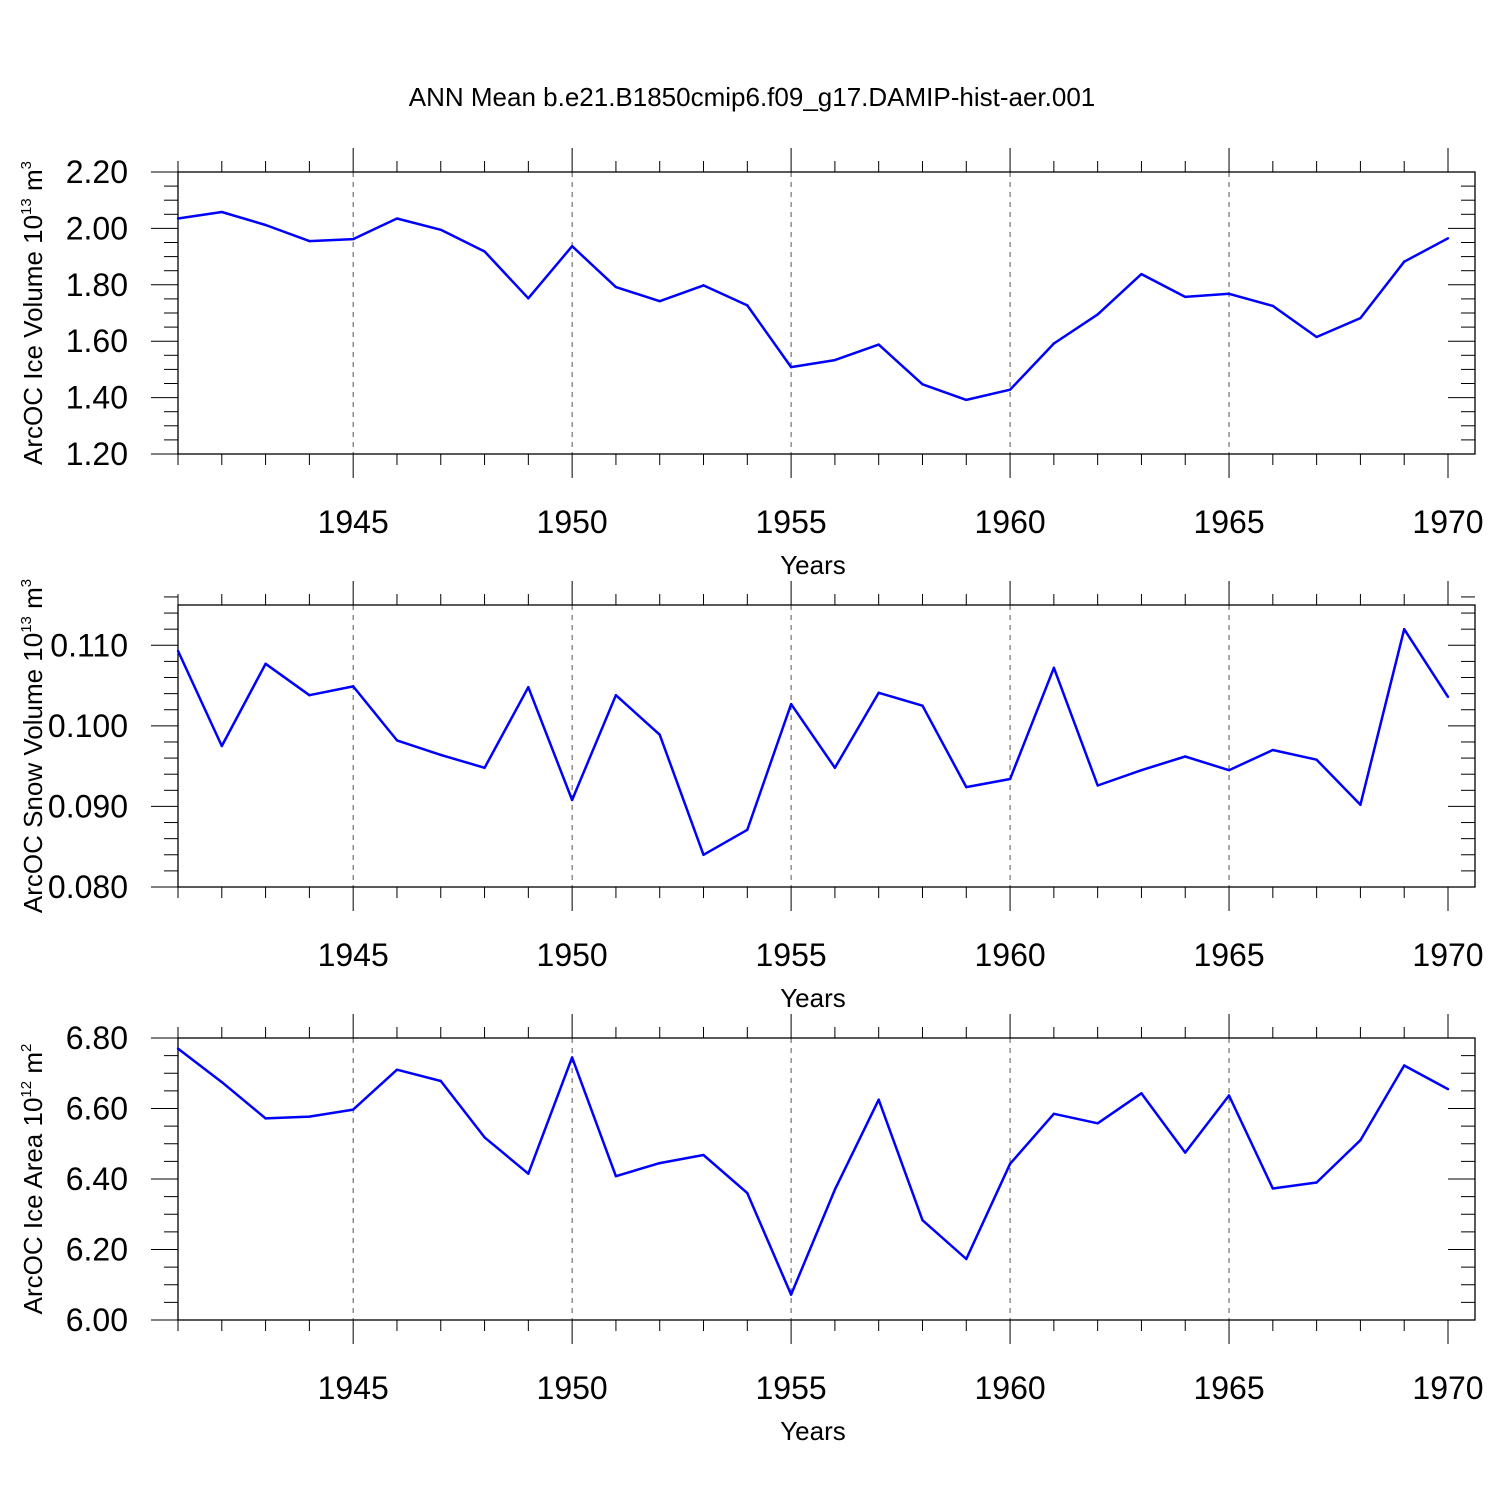 This screenshot has height=1500, width=1500. What do you see at coordinates (97, 398) in the screenshot?
I see `y-tick-label: 1.40` at bounding box center [97, 398].